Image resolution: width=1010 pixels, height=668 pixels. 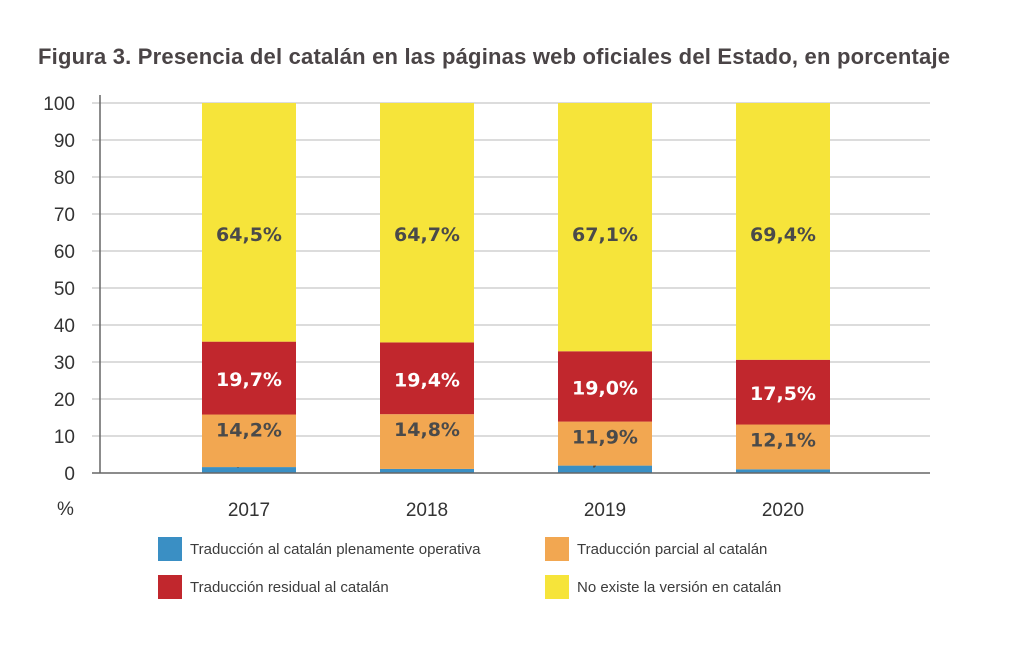 What do you see at coordinates (605, 235) in the screenshot?
I see `data-label: 67,1%` at bounding box center [605, 235].